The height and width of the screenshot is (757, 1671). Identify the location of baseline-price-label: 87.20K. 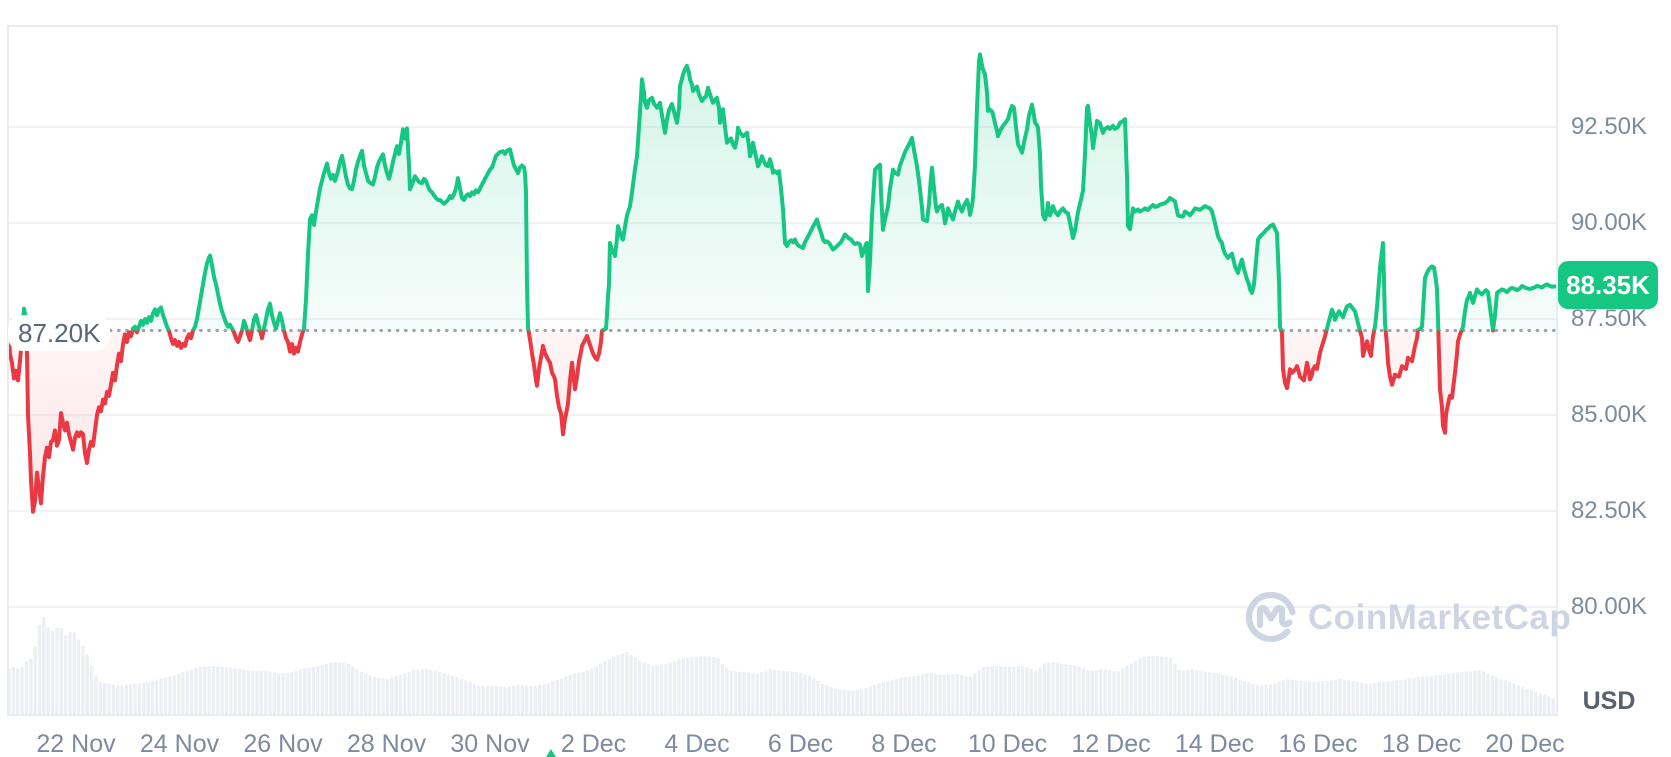
(59, 333).